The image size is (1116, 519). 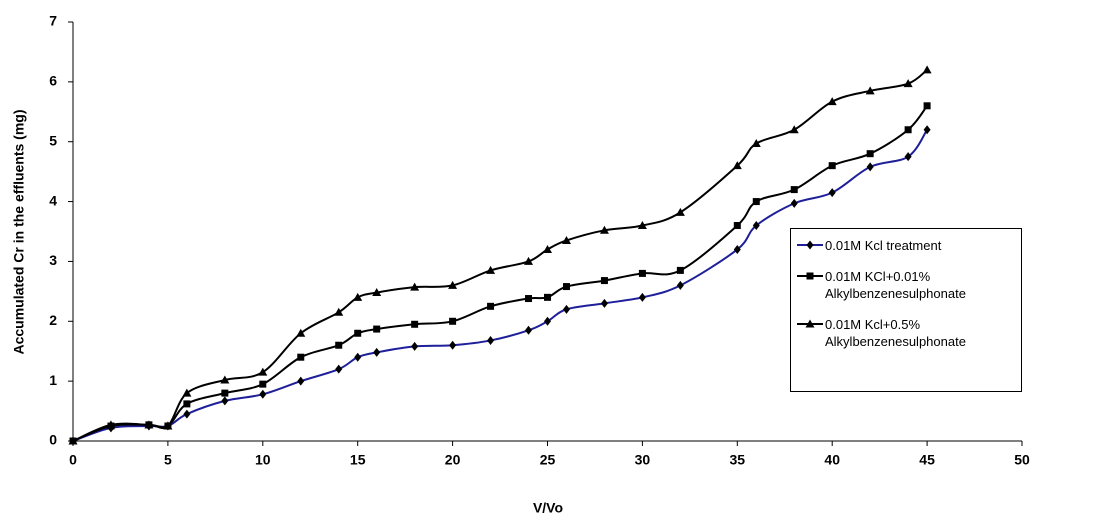 What do you see at coordinates (19, 231) in the screenshot?
I see `y-axis-title: Accumulated Cr in the effluents (mg)` at bounding box center [19, 231].